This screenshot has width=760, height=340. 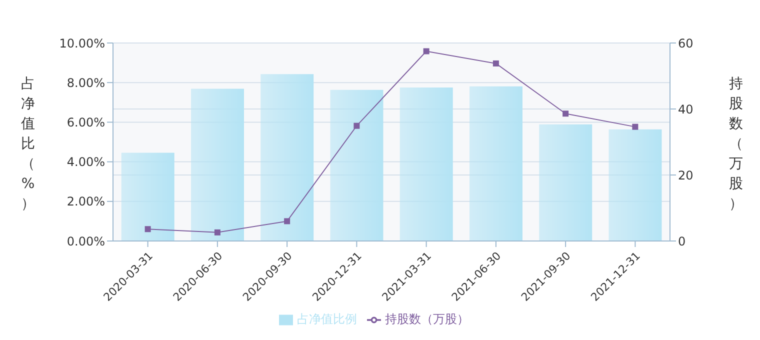 I want to click on legend-label: 持股数（万股）, so click(x=427, y=319).